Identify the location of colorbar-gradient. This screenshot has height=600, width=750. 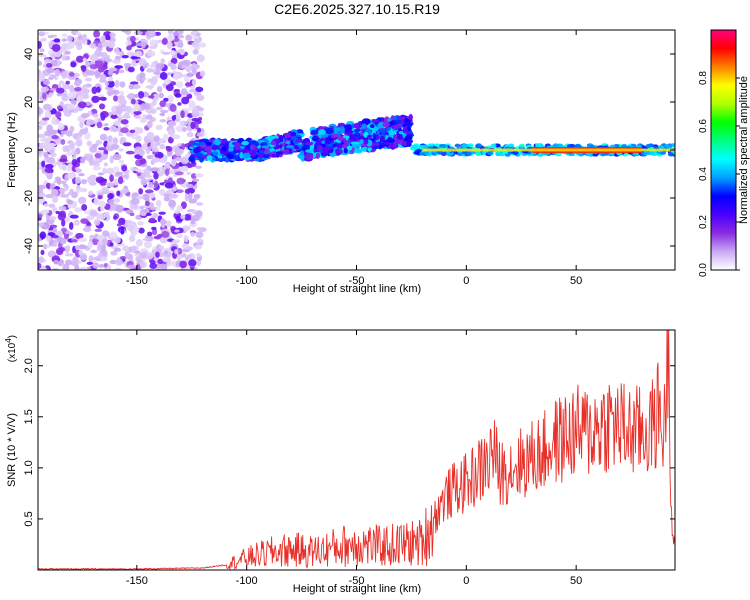
(723, 150).